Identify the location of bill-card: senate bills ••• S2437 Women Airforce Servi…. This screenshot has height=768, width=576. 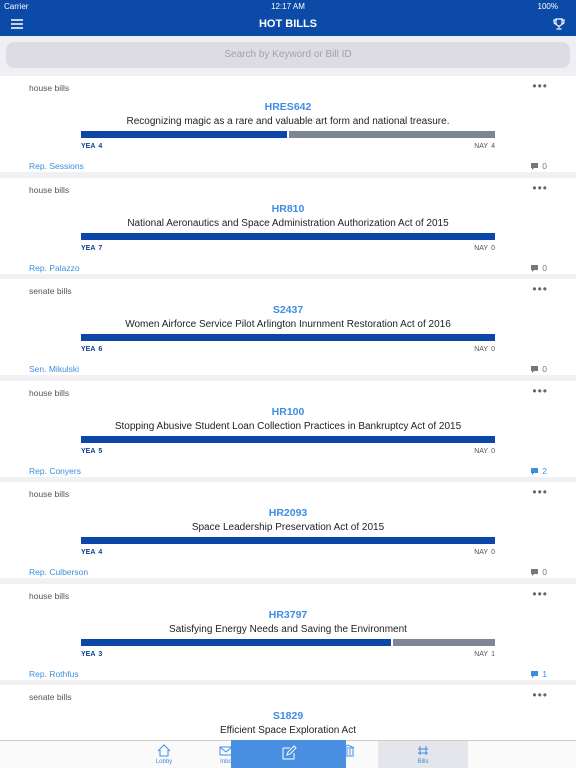
(288, 327).